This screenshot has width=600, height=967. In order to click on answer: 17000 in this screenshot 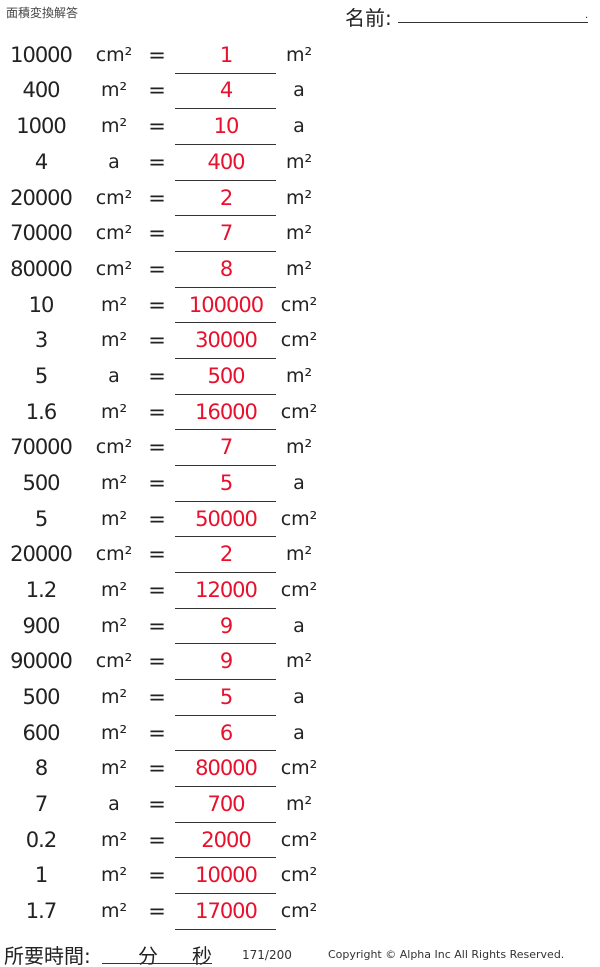, I will do `click(226, 910)`.